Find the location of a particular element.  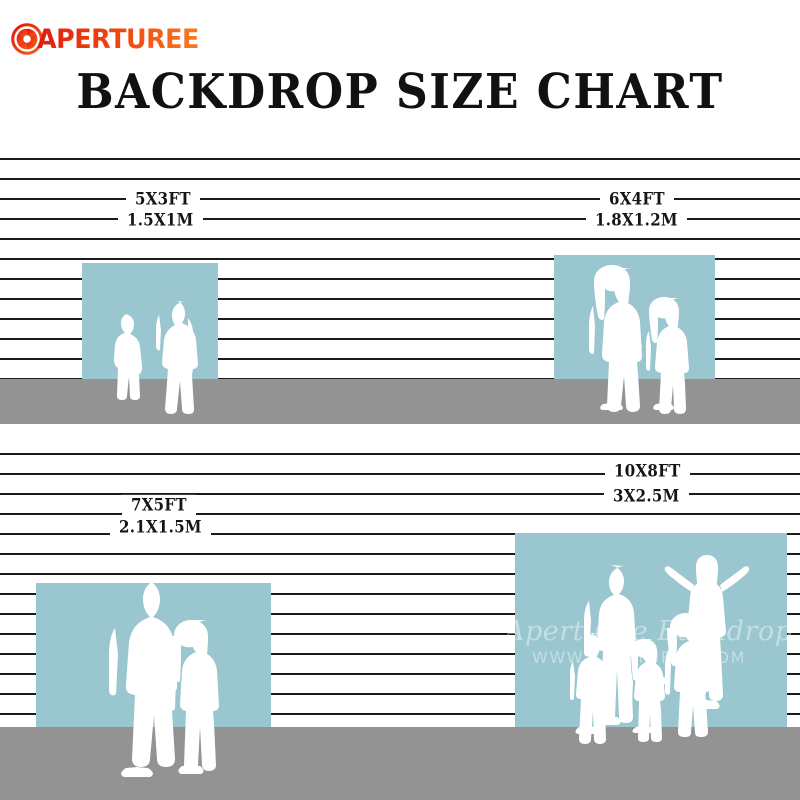

size-label-7x5-ft: 7X5FT is located at coordinates (159, 505).